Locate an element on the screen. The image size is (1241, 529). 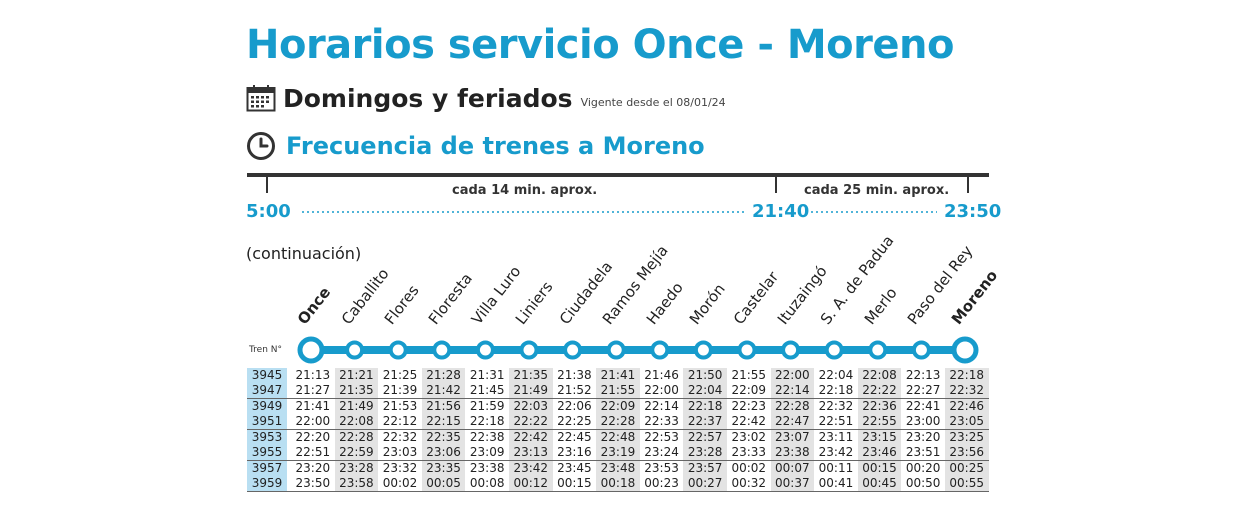
time-cell: 23:15 is located at coordinates (879, 437).